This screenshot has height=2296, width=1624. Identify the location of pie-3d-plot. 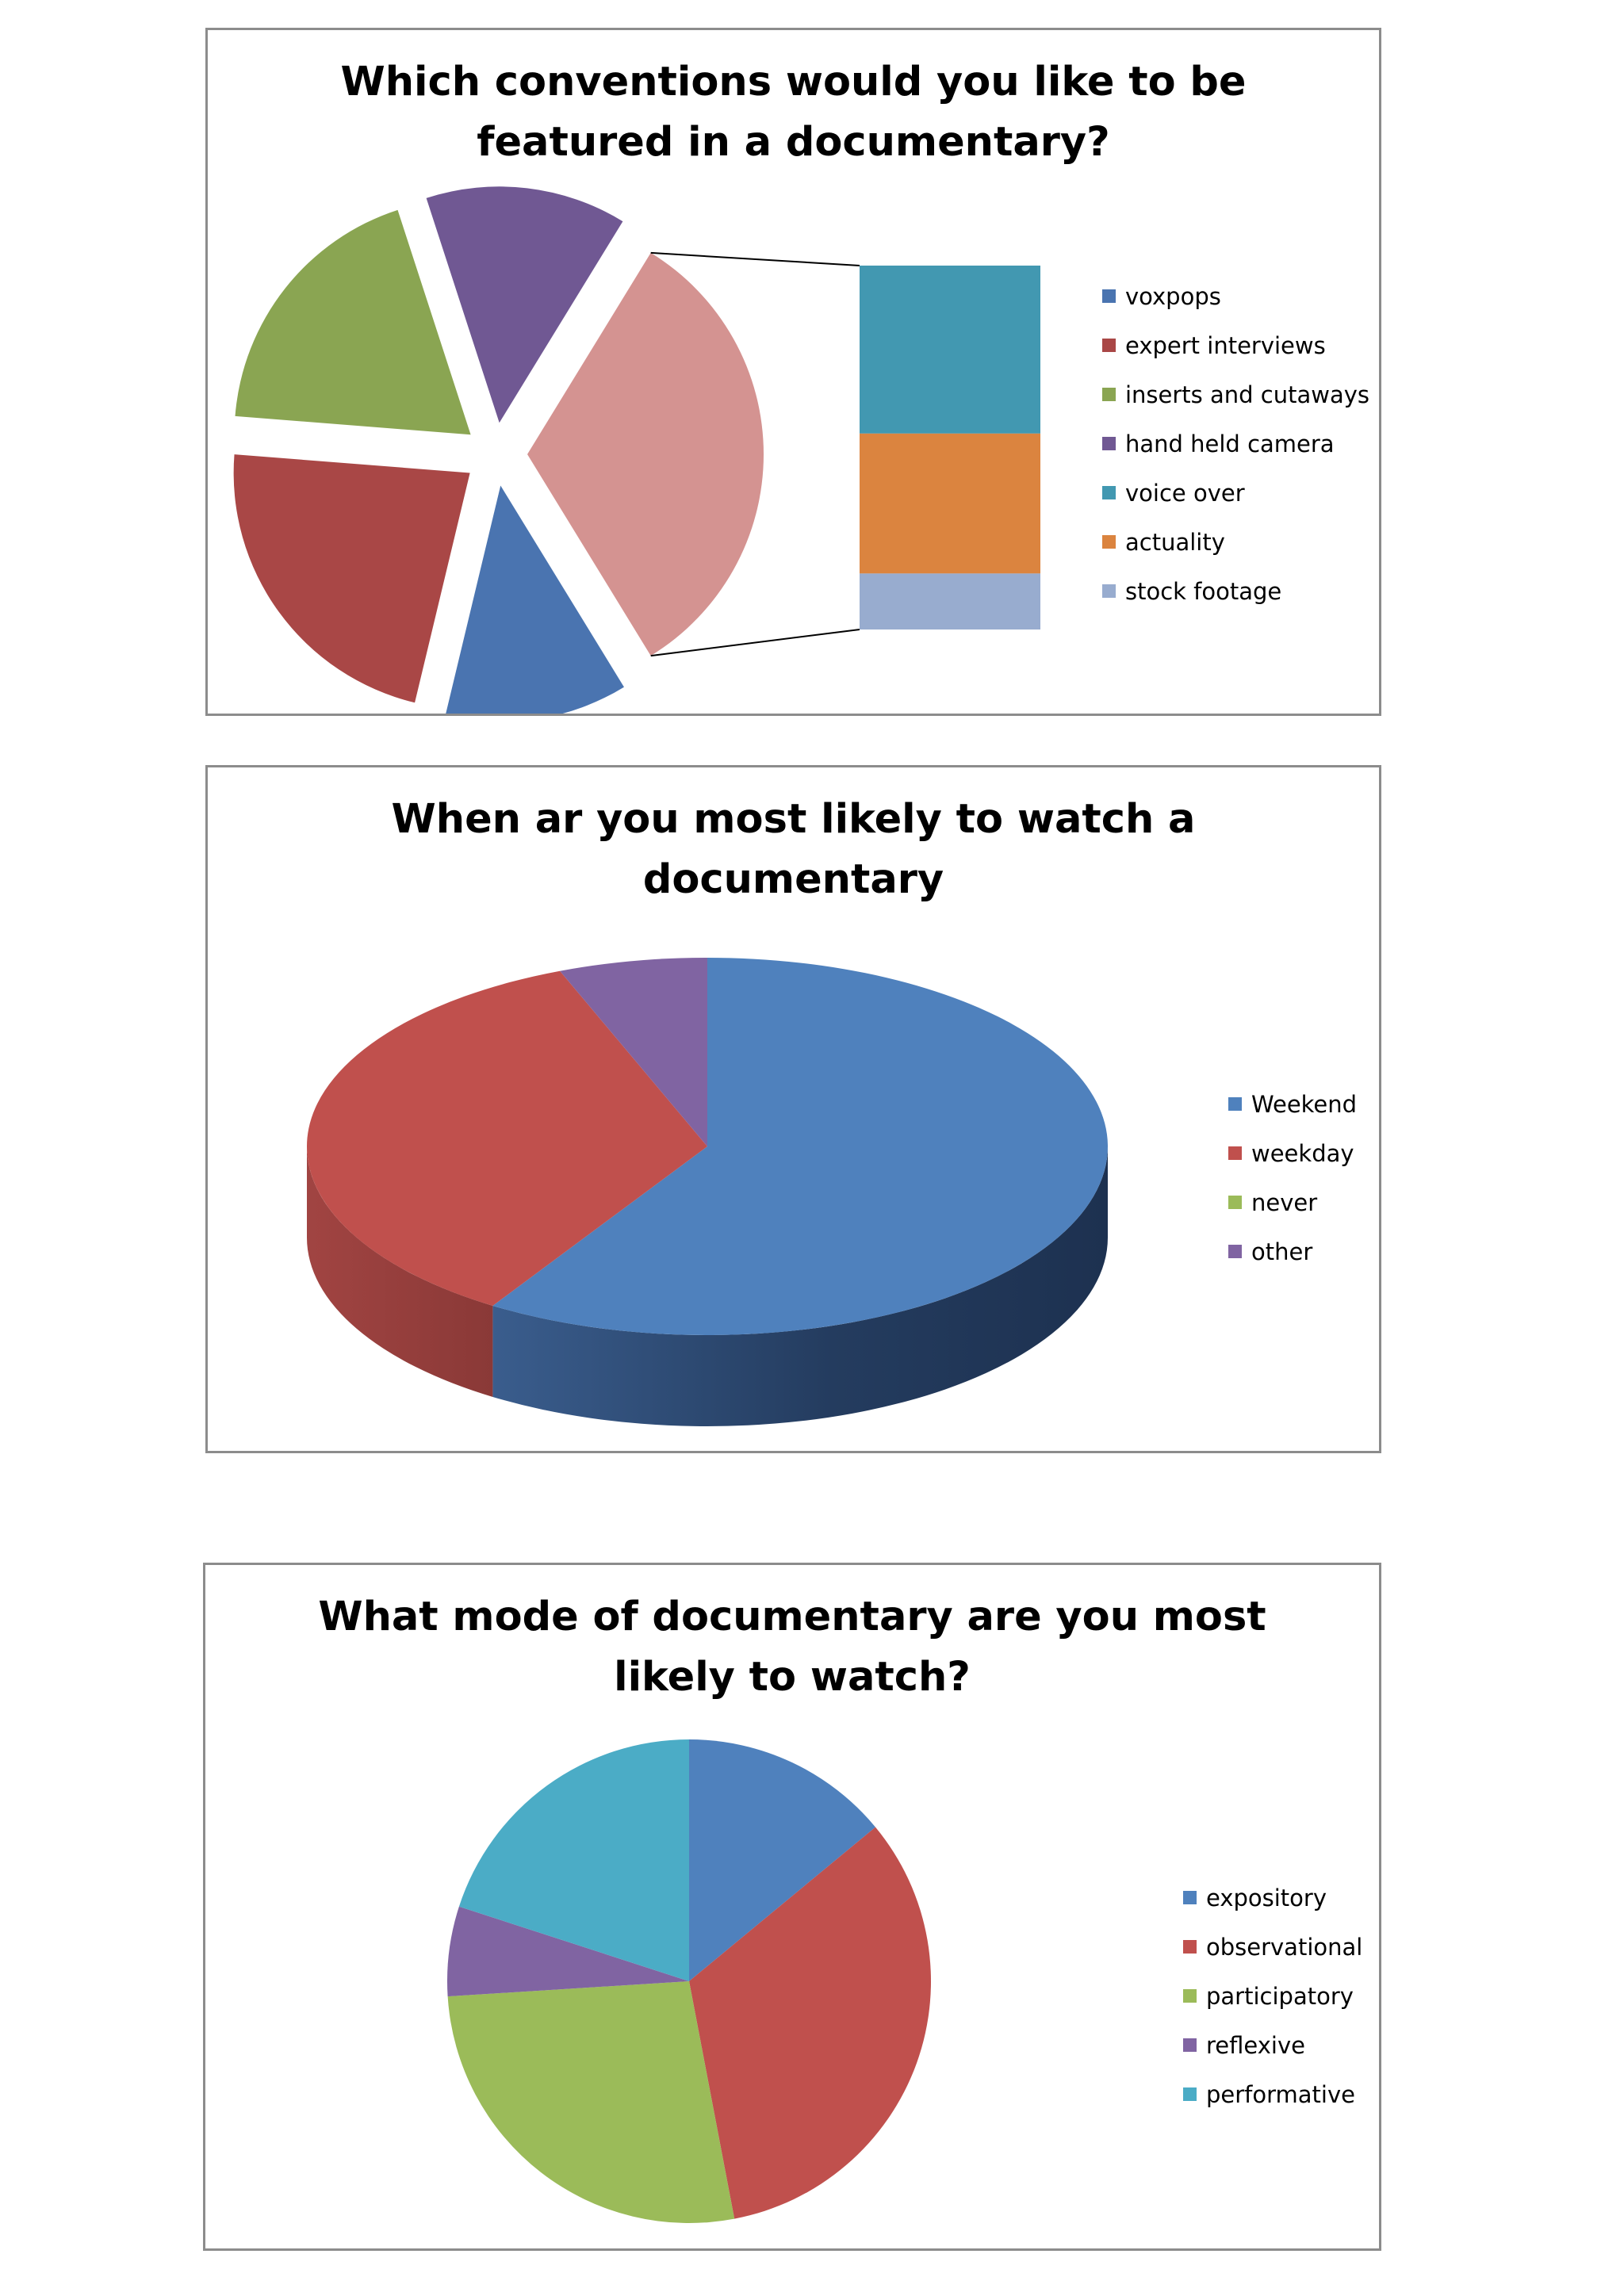
(707, 1192).